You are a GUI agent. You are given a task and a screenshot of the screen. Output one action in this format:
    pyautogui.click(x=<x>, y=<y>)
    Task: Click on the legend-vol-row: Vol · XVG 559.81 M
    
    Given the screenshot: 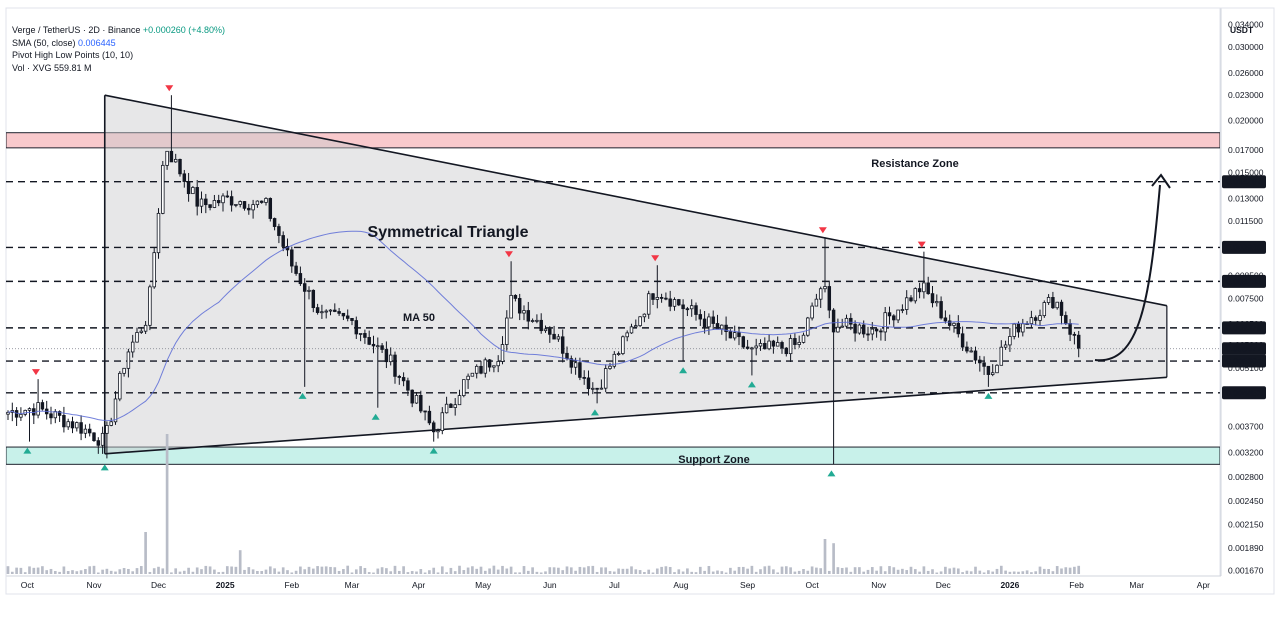 What is the action you would take?
    pyautogui.click(x=118, y=68)
    